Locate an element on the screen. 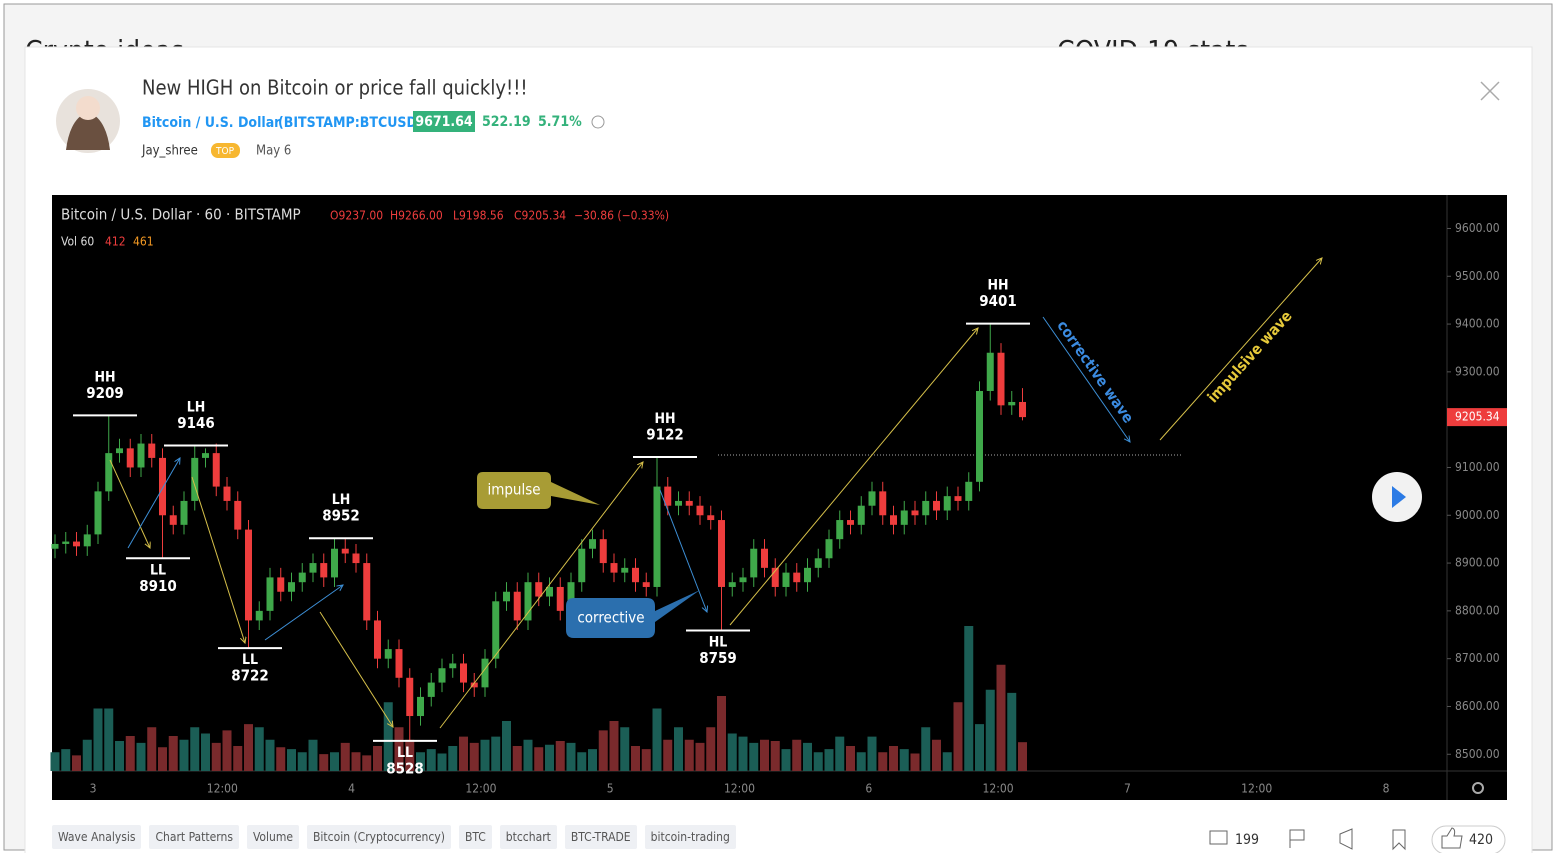 This screenshot has height=853, width=1557. level-value: 9209 is located at coordinates (105, 393).